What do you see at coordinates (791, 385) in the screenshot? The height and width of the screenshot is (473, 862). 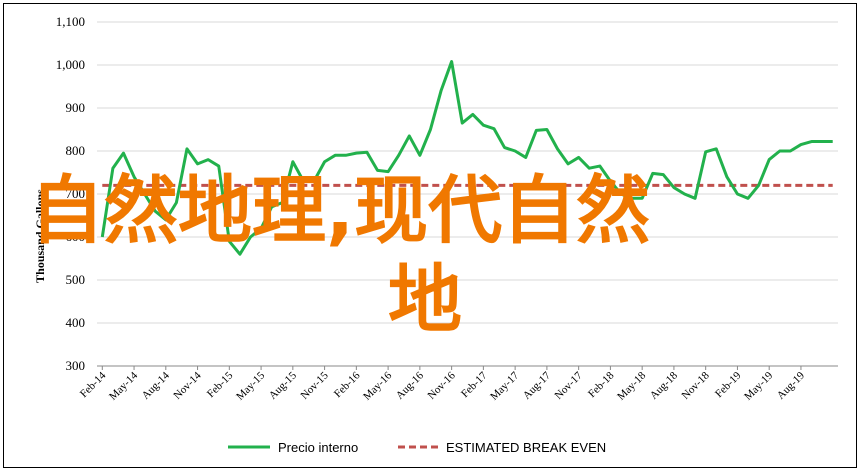 I see `x-tick-label: Aug-19` at bounding box center [791, 385].